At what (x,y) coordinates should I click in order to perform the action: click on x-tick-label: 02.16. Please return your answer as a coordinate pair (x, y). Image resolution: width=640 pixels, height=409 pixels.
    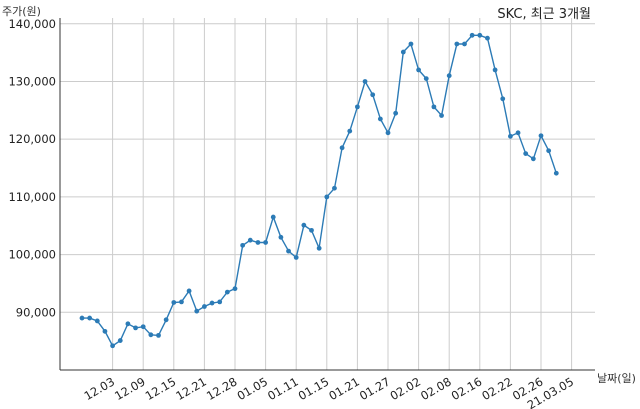
    Looking at the image, I should click on (467, 388).